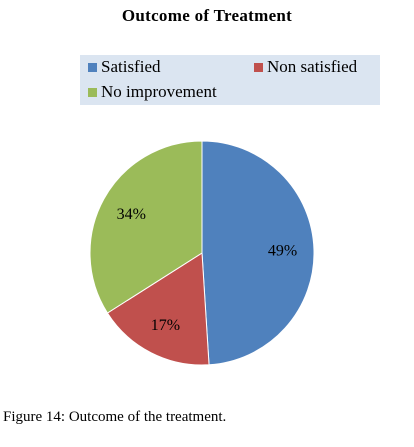 This screenshot has width=414, height=447. I want to click on pie-slice-non-satisfied, so click(158, 309).